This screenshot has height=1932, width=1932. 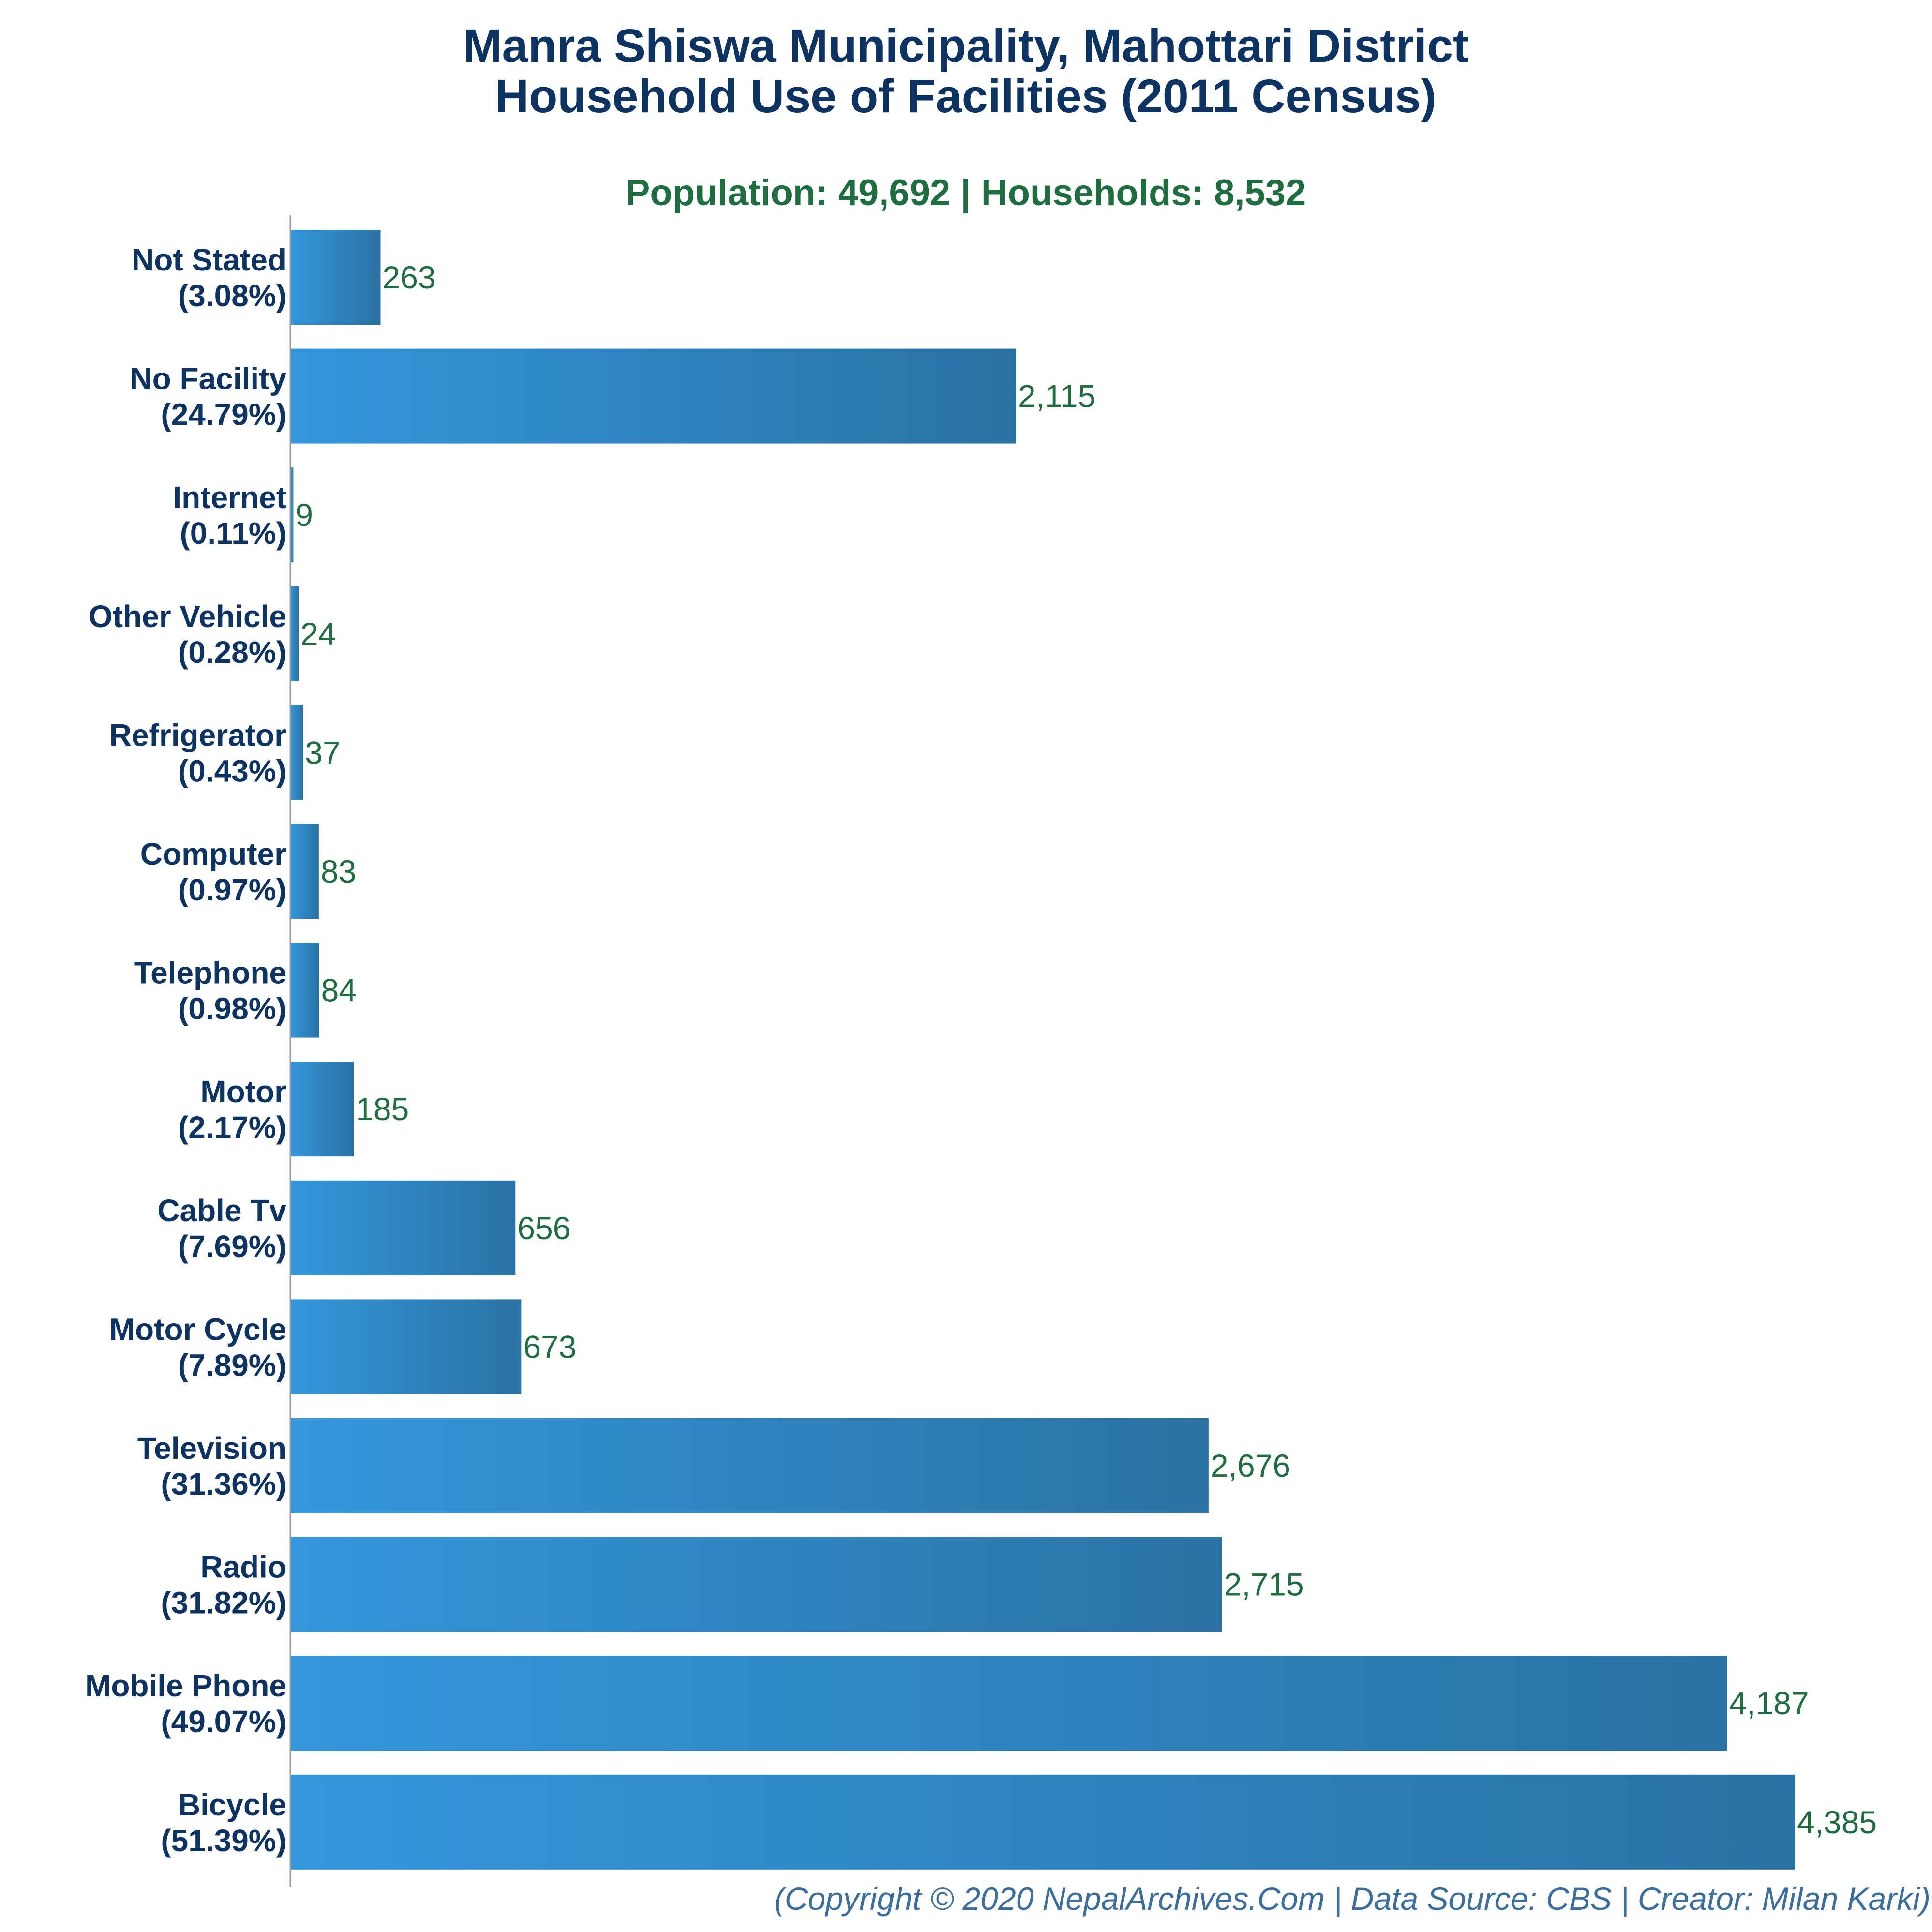 I want to click on value-label-other-vehicle: 24, so click(x=318, y=634).